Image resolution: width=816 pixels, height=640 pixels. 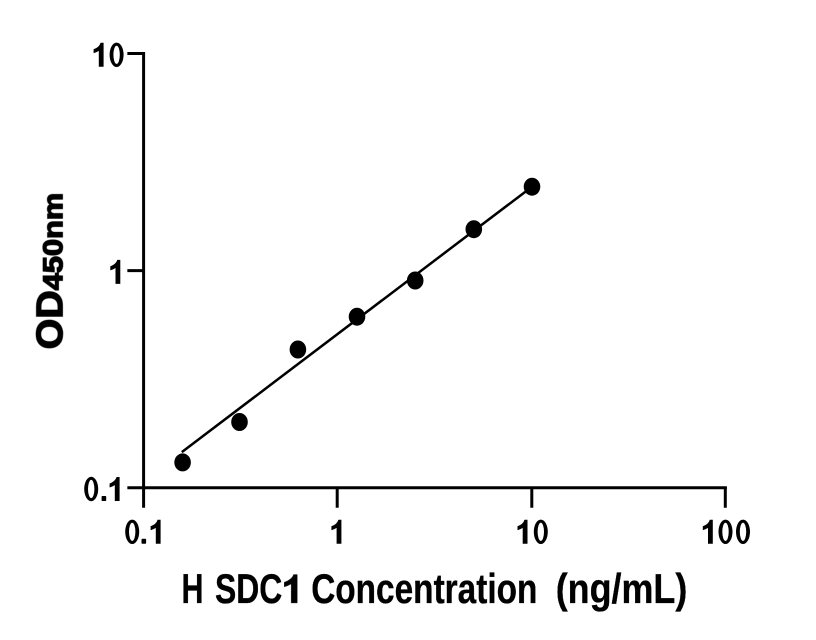 What do you see at coordinates (622, 588) in the screenshot?
I see `svg-text: (ng/mL)` at bounding box center [622, 588].